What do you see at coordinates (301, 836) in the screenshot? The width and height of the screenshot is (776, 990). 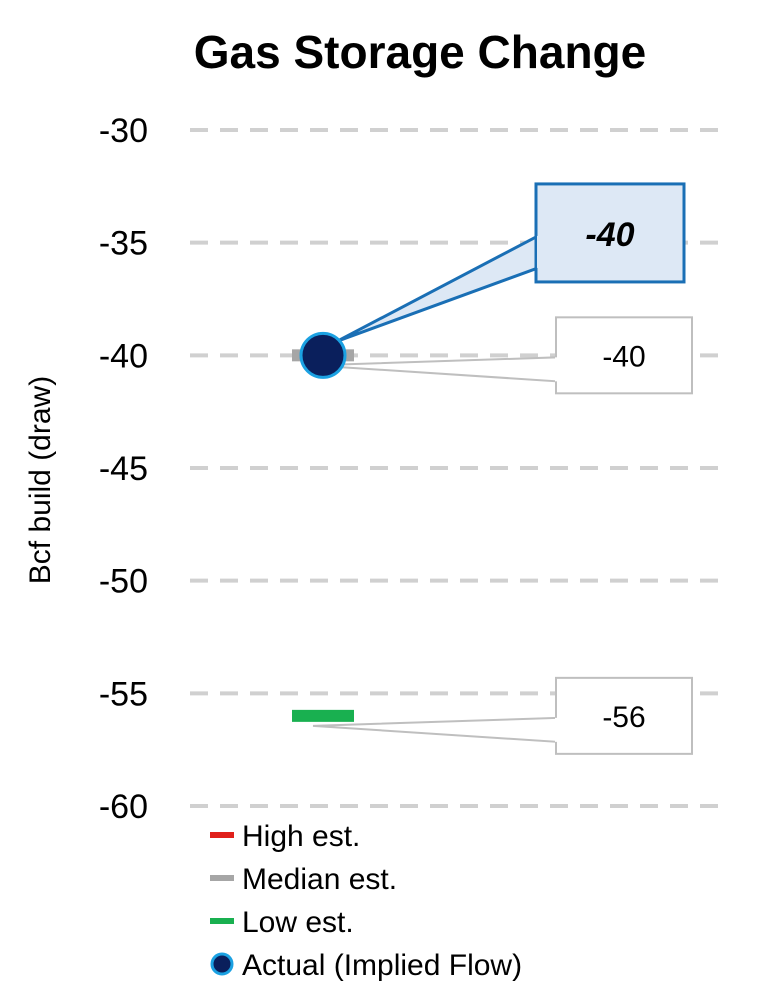 I see `legend-label: High est.` at bounding box center [301, 836].